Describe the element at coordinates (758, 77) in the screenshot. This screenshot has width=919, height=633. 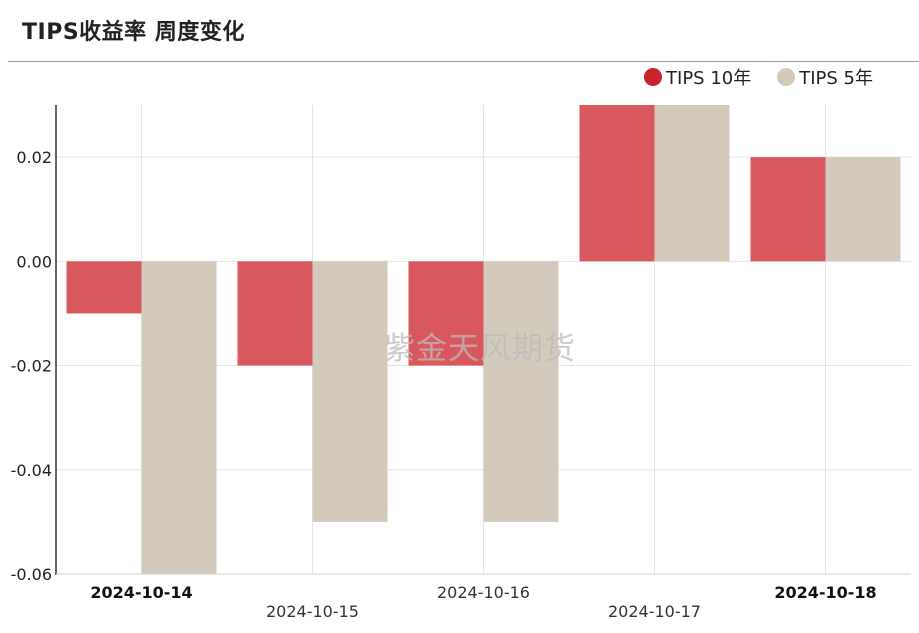
I see `legend: TIPS 10年 TIPS 5年` at that location.